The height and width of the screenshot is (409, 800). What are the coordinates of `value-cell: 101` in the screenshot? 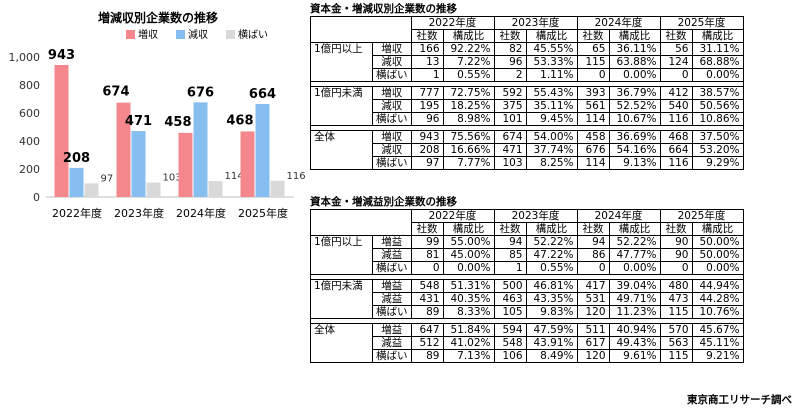 It's located at (510, 119).